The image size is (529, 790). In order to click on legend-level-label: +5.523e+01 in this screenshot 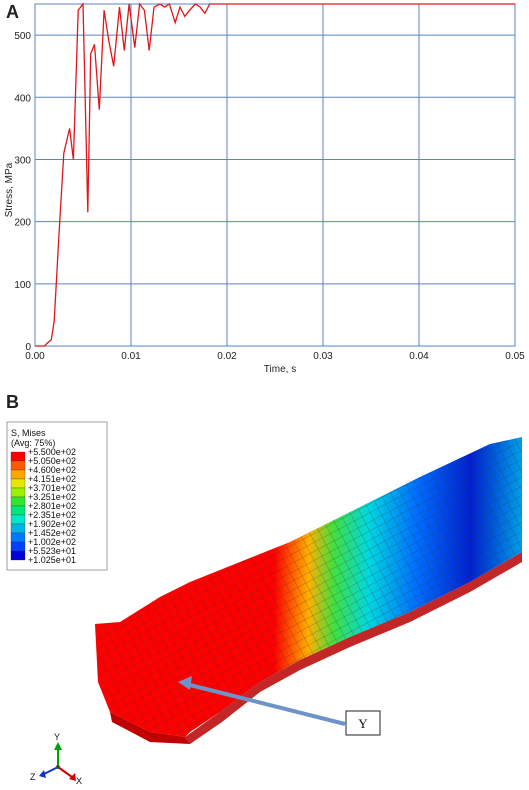, I will do `click(52, 551)`.